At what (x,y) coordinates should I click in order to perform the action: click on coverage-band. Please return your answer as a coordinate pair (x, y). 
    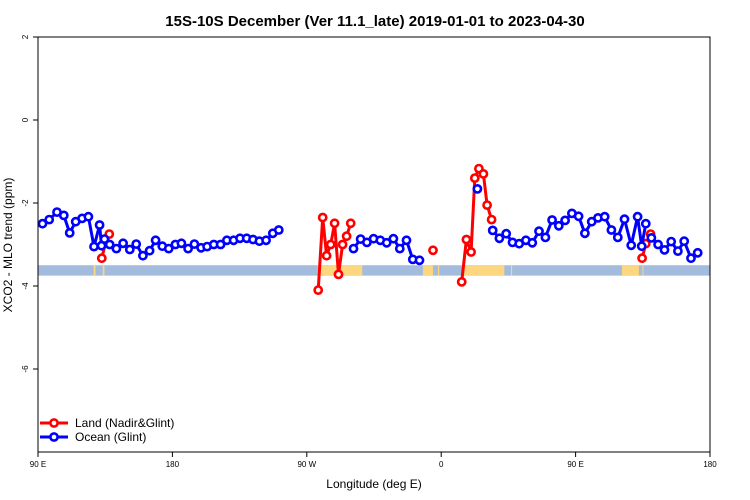
    Looking at the image, I should click on (374, 270).